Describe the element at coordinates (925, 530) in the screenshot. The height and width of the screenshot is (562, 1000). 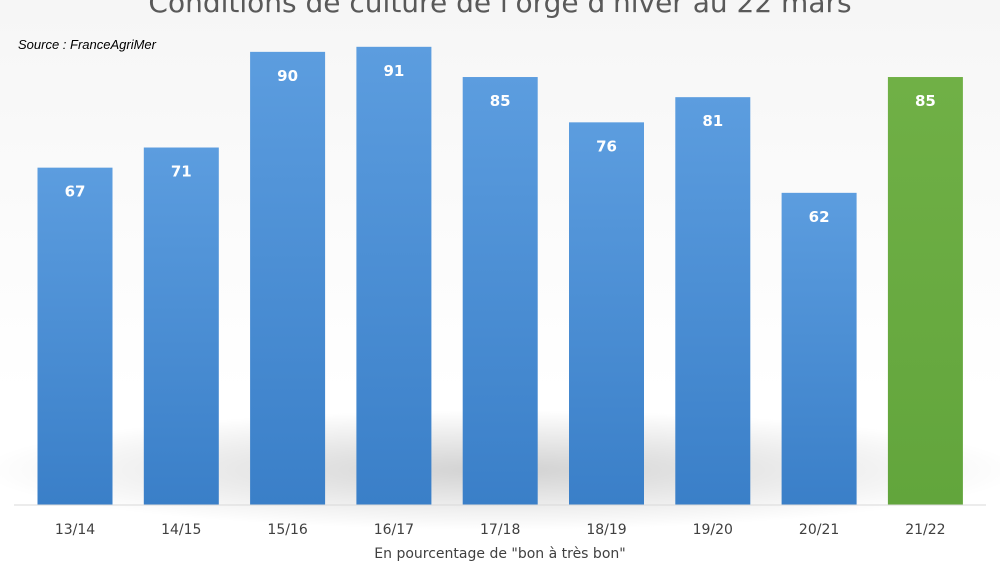
I see `x-tick-label: 21/22` at that location.